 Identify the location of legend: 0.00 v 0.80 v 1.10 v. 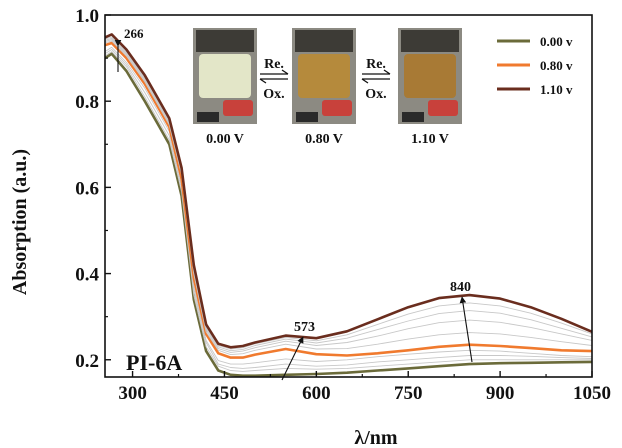
(535, 65).